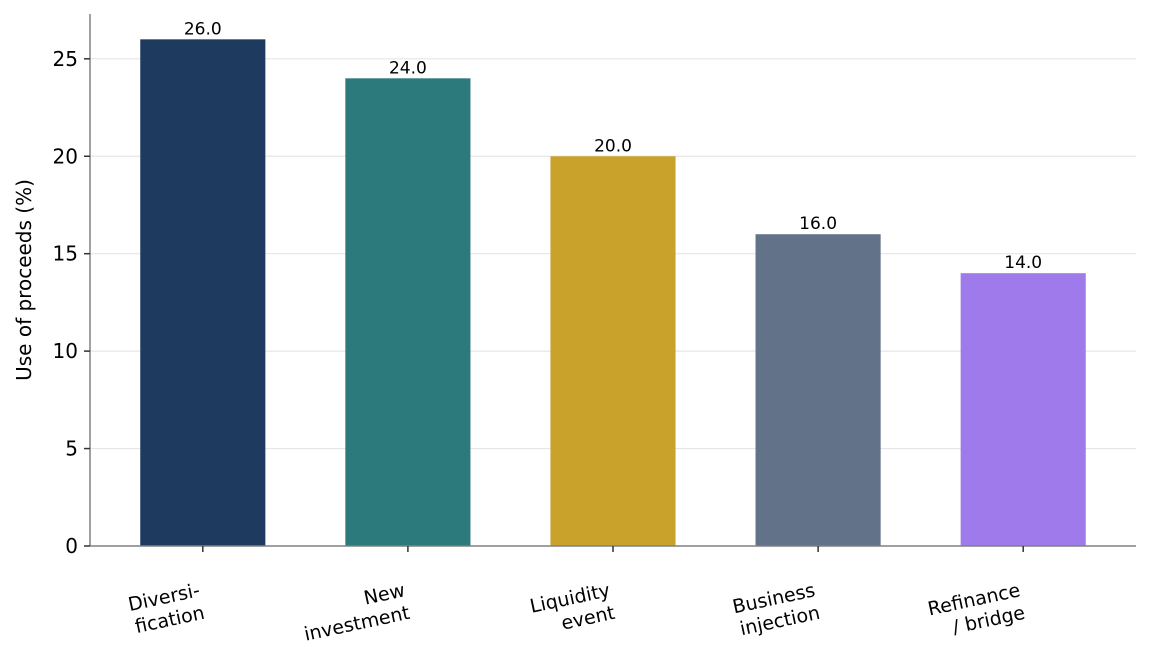 The image size is (1151, 651). I want to click on x-tick-label-1: Newinvestment, so click(354, 612).